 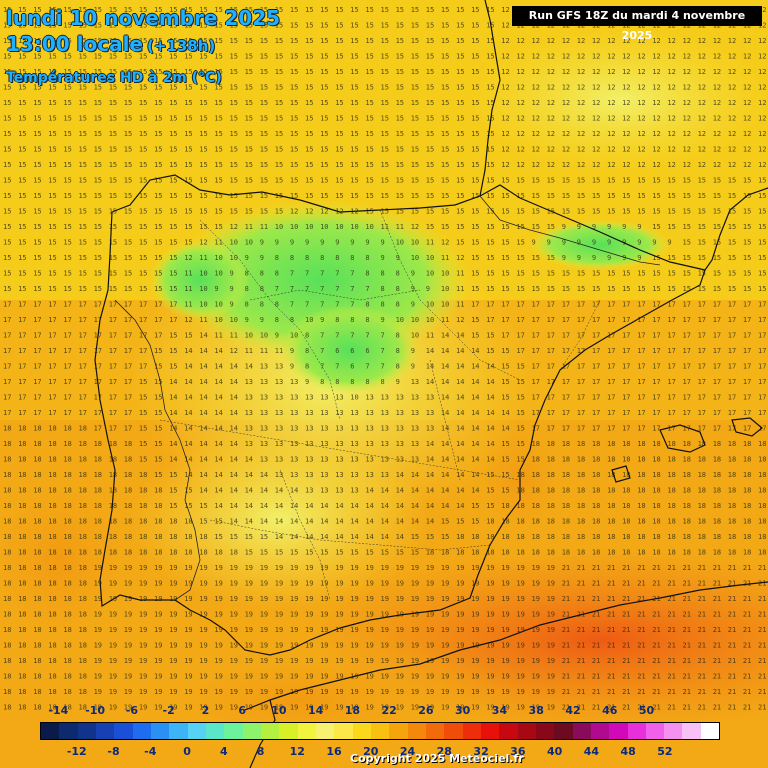 What do you see at coordinates (380, 711) in the screenshot?
I see `legend-top-labels: -14 -10 -6 -2 2 6 10 14 18 22 26 30 34 38 42 46 50` at bounding box center [380, 711].